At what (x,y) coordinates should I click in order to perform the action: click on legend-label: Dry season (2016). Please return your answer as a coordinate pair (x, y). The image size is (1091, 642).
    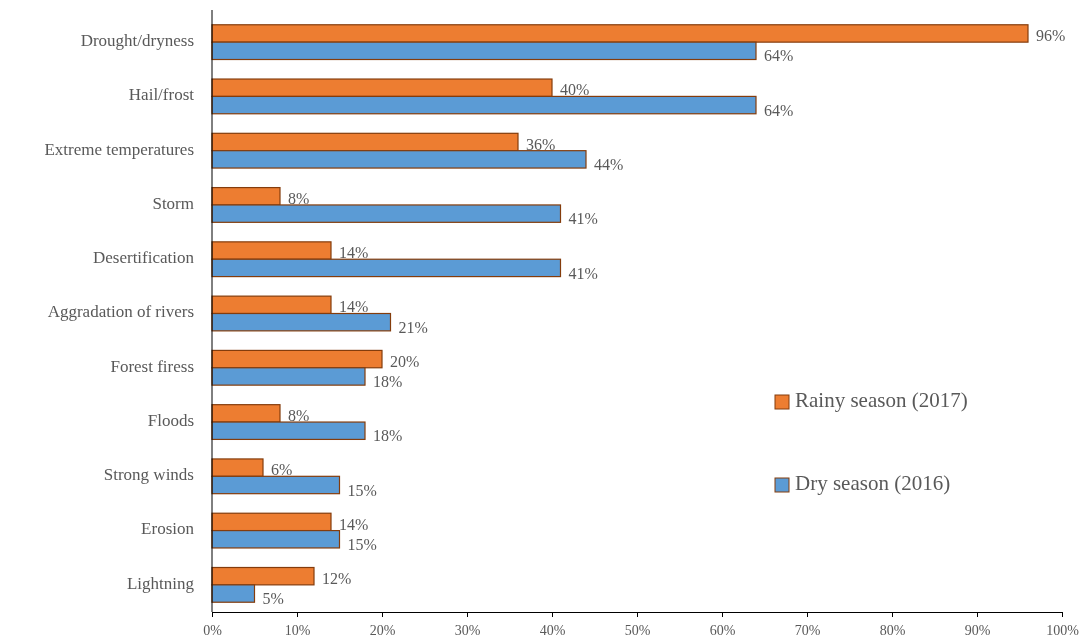
    Looking at the image, I should click on (873, 482).